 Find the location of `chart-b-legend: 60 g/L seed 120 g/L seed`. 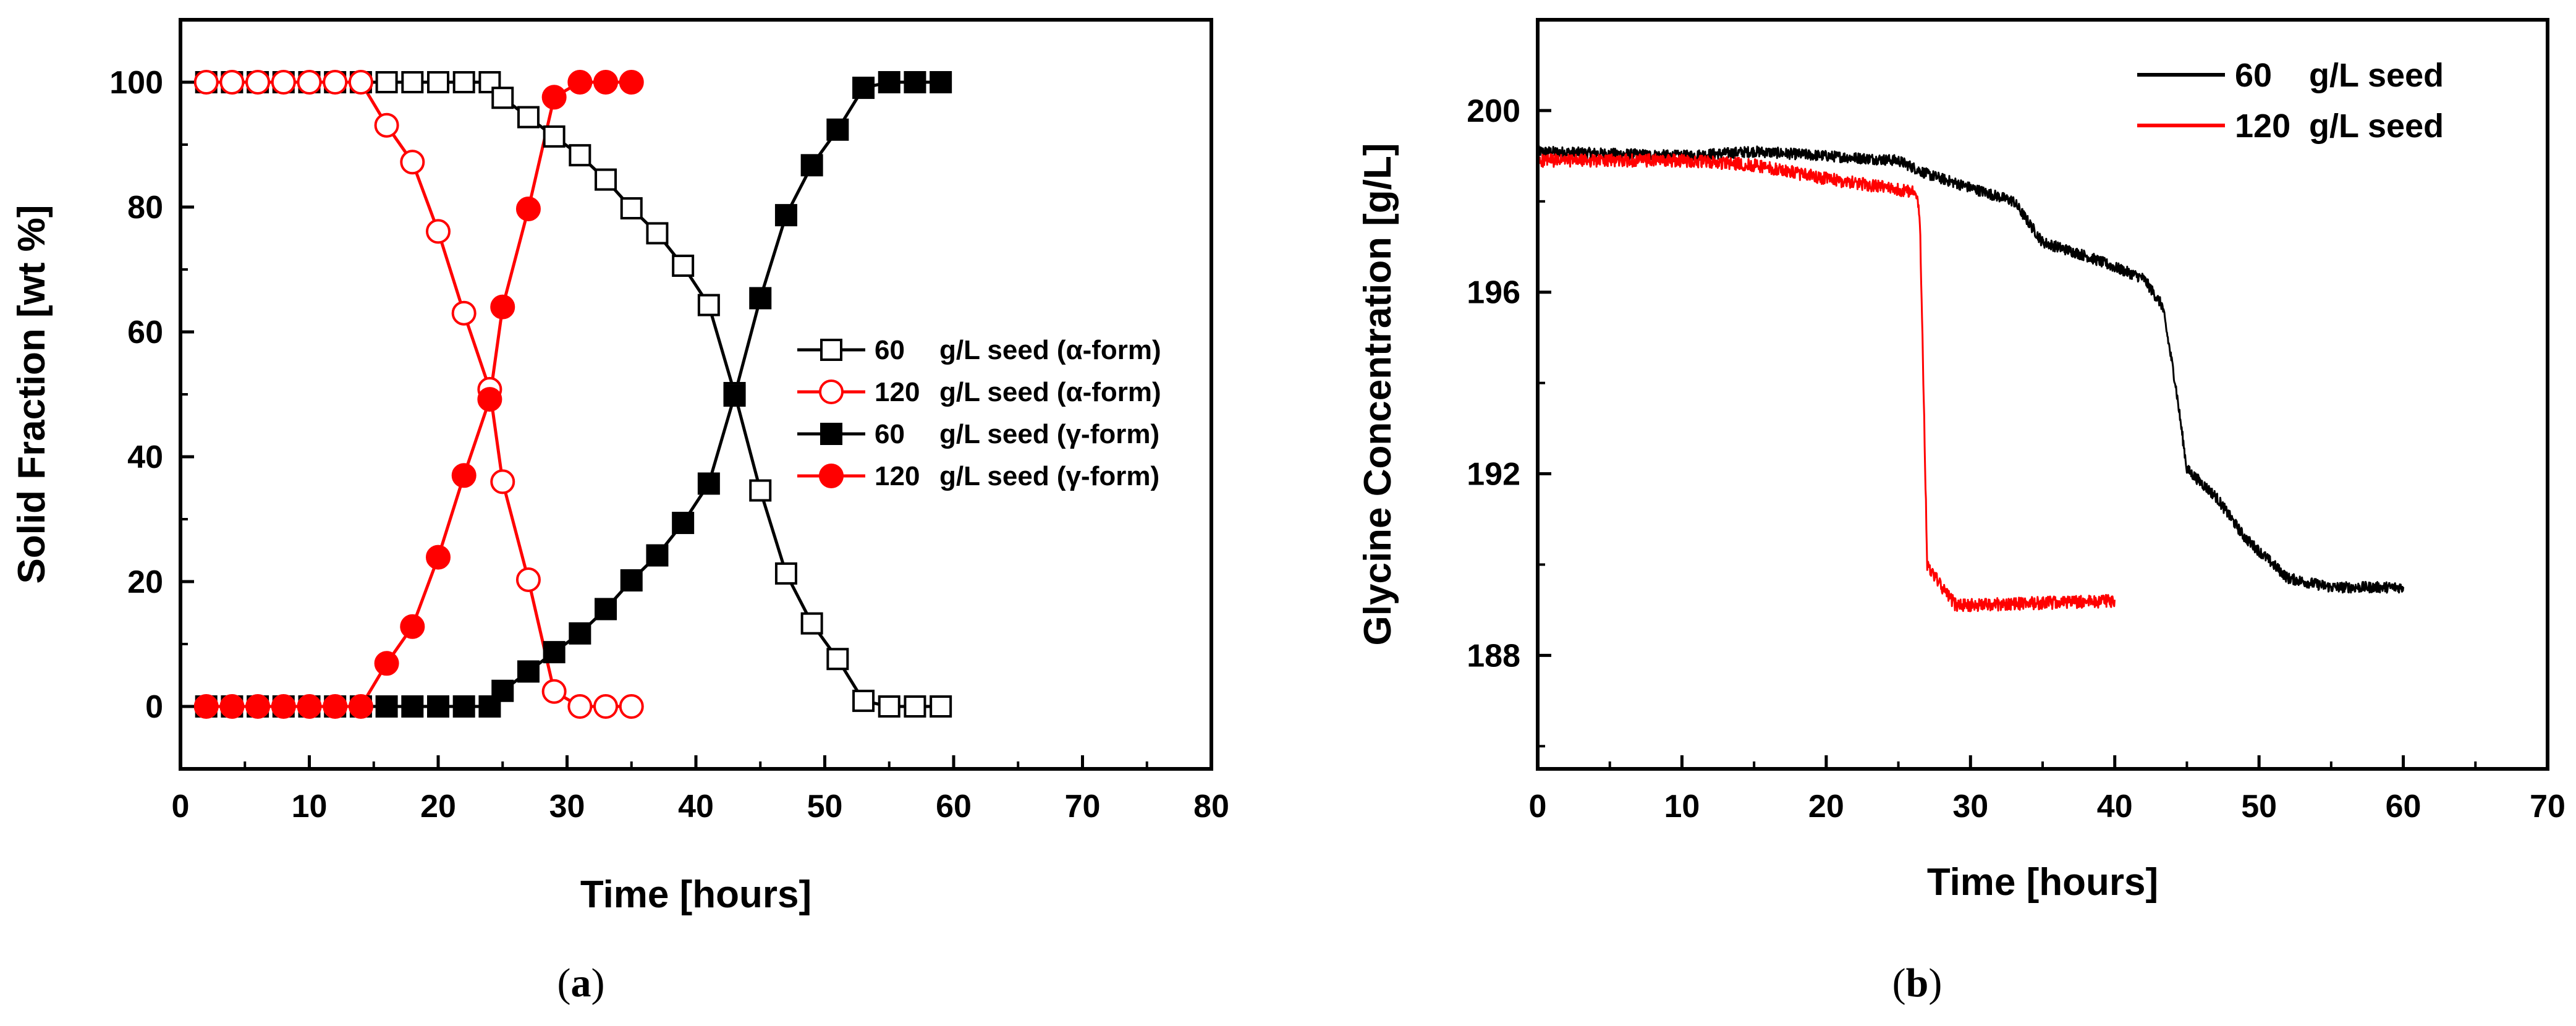

chart-b-legend: 60 g/L seed 120 g/L seed is located at coordinates (2290, 101).